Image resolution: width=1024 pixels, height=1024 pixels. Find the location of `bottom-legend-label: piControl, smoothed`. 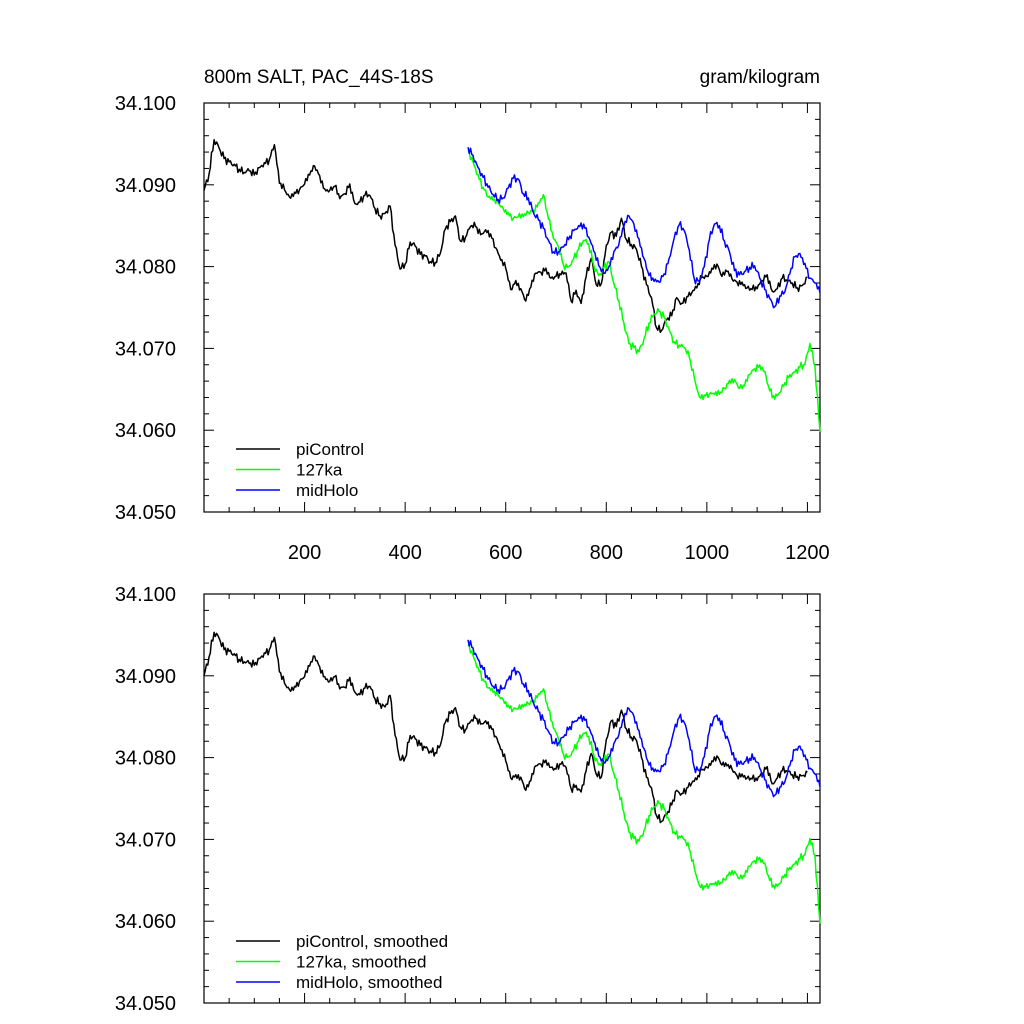

bottom-legend-label: piControl, smoothed is located at coordinates (372, 941).